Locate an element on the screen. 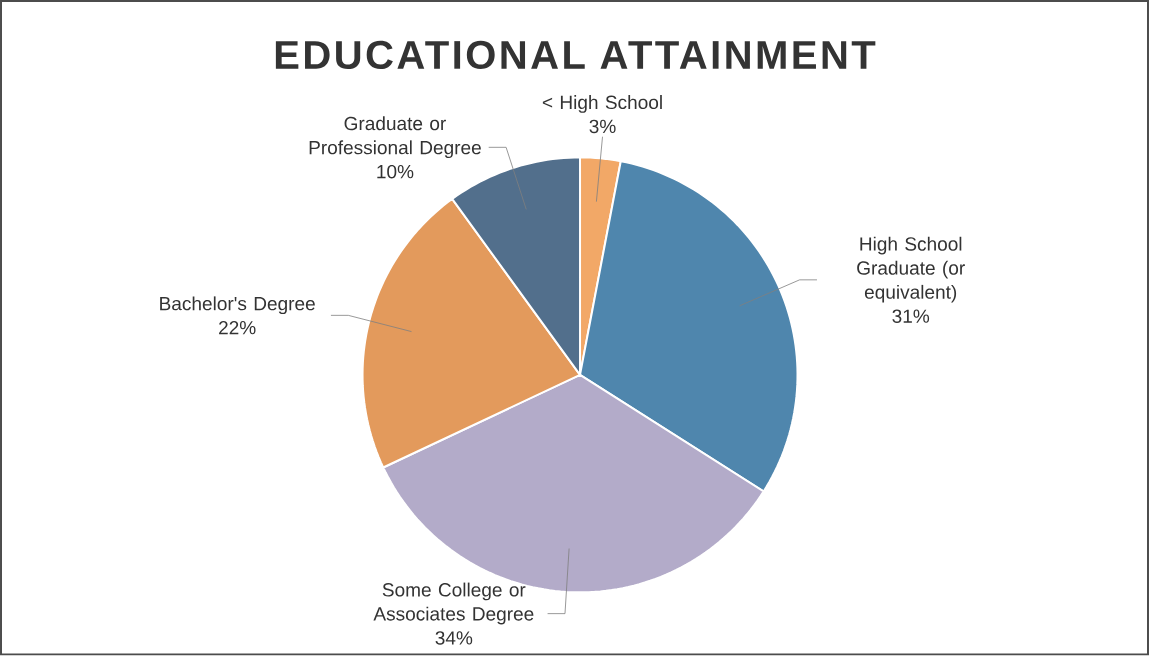 The image size is (1149, 656). data-label: 3% is located at coordinates (602, 126).